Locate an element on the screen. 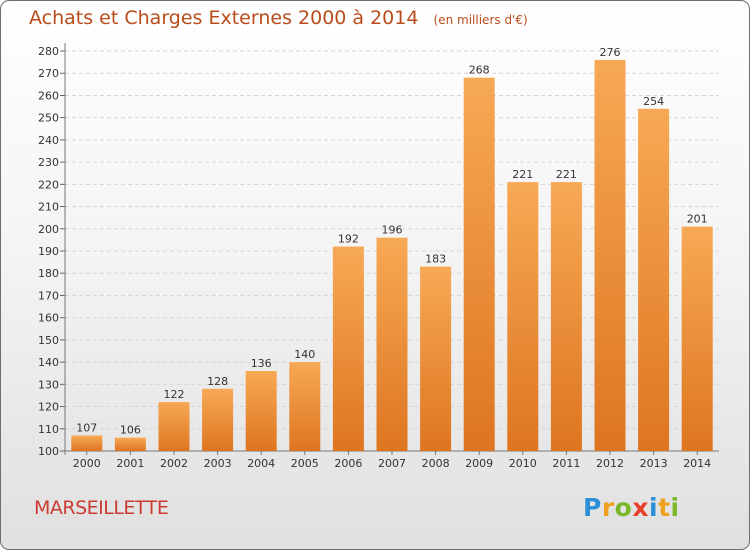 Image resolution: width=750 pixels, height=550 pixels. y-tick-label: 200 is located at coordinates (48, 229).